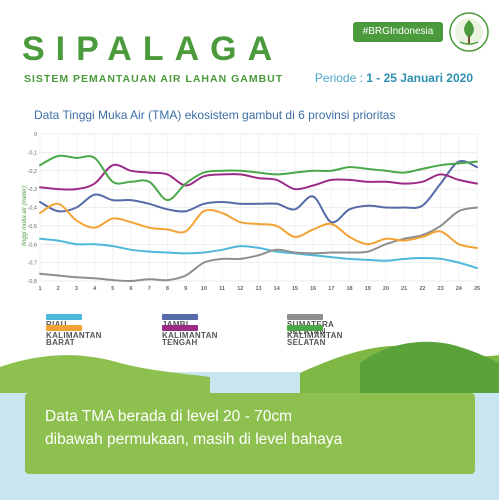  I want to click on banner-line-1: Data TMA berada di level 20 - 70cm, so click(168, 416).